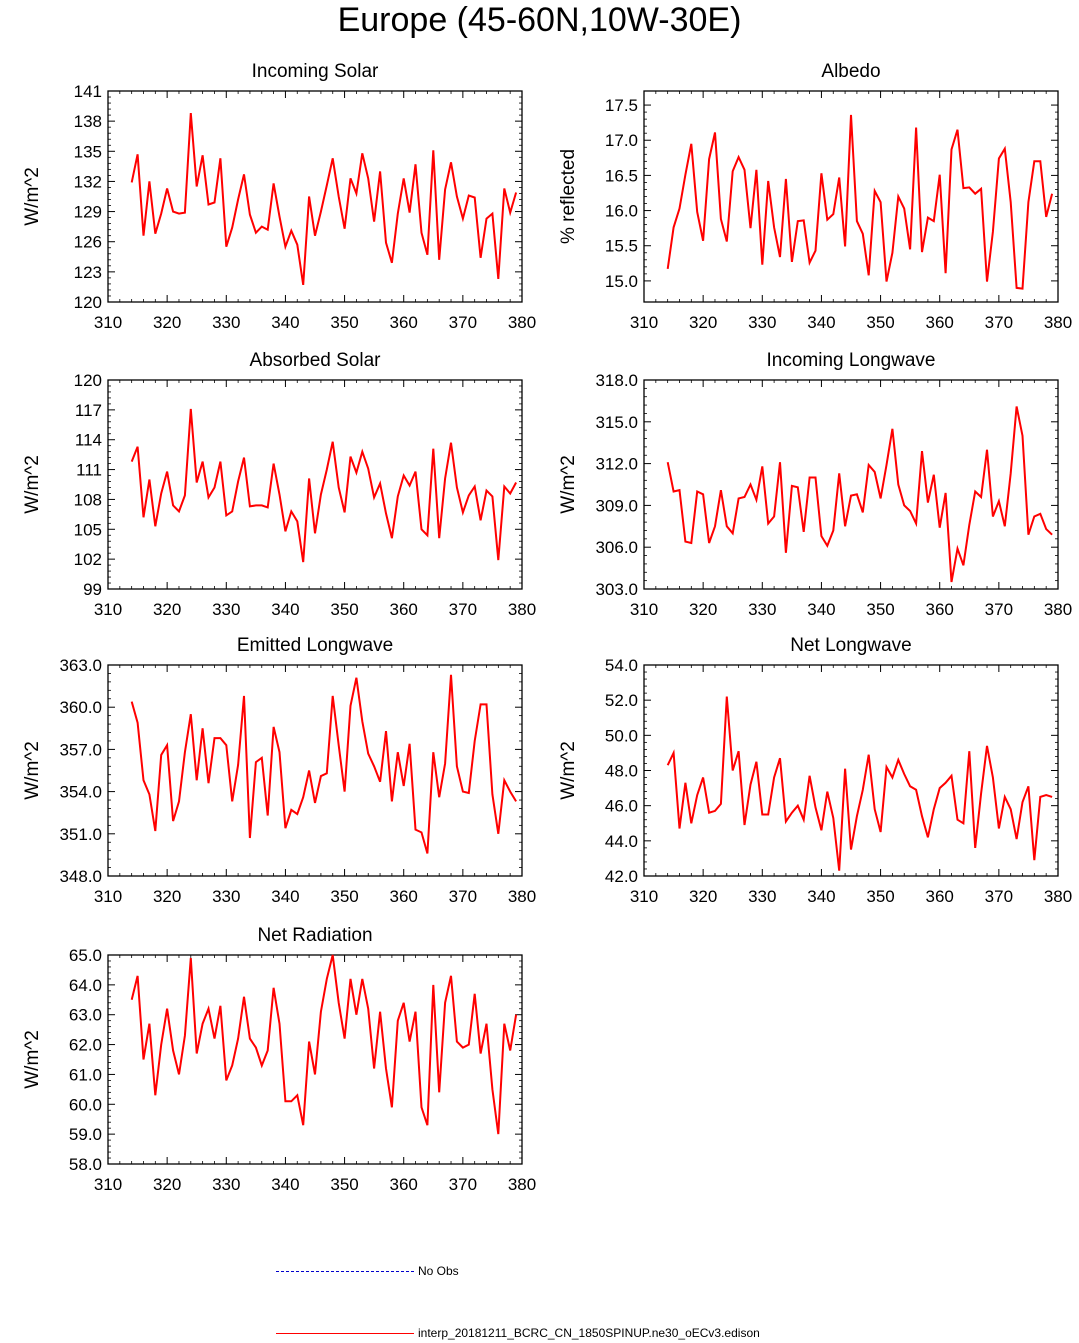 The image size is (1079, 1343). I want to click on y-tick-label: 59.0, so click(85, 1134).